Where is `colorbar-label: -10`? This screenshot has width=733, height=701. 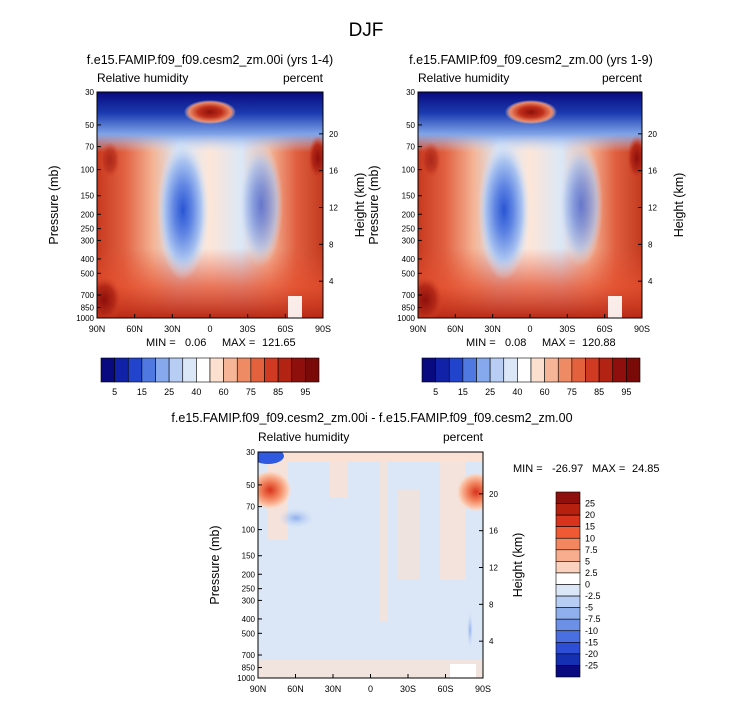
colorbar-label: -10 is located at coordinates (591, 631).